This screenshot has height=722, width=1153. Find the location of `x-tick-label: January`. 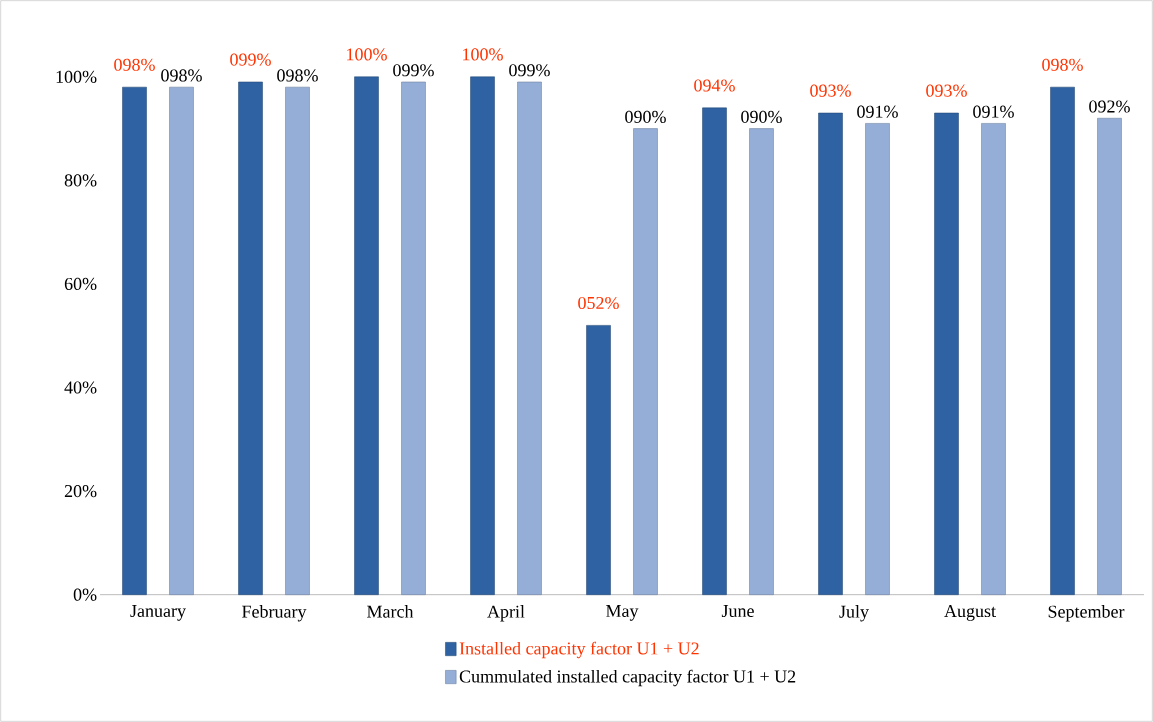

x-tick-label: January is located at coordinates (158, 613).